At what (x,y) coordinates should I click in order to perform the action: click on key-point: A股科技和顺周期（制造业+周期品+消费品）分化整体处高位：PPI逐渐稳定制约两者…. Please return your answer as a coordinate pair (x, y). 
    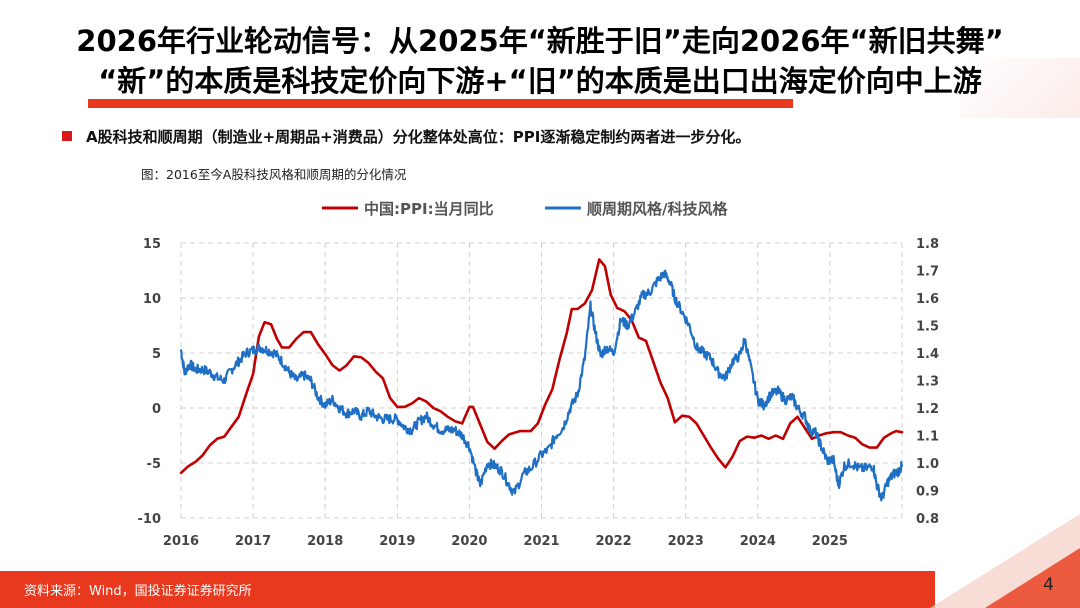
    Looking at the image, I should click on (406, 136).